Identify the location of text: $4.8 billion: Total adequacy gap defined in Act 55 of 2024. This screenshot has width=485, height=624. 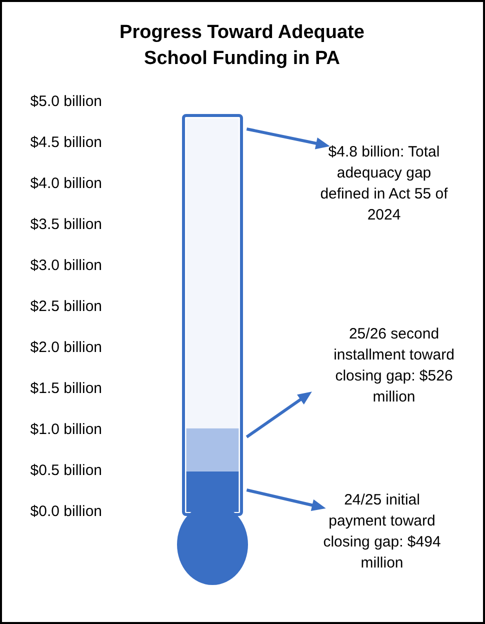
(384, 184).